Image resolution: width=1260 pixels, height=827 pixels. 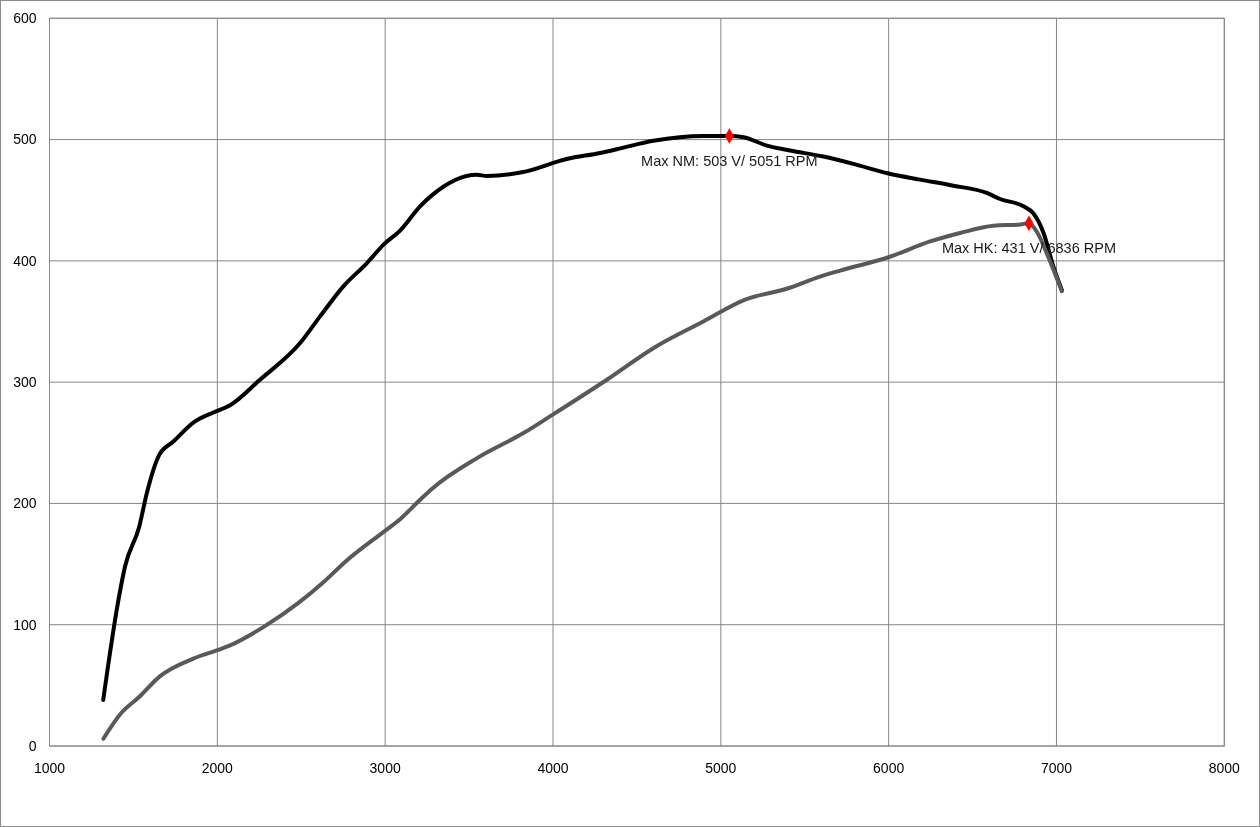 I want to click on y-tick-label: 400, so click(x=25, y=260).